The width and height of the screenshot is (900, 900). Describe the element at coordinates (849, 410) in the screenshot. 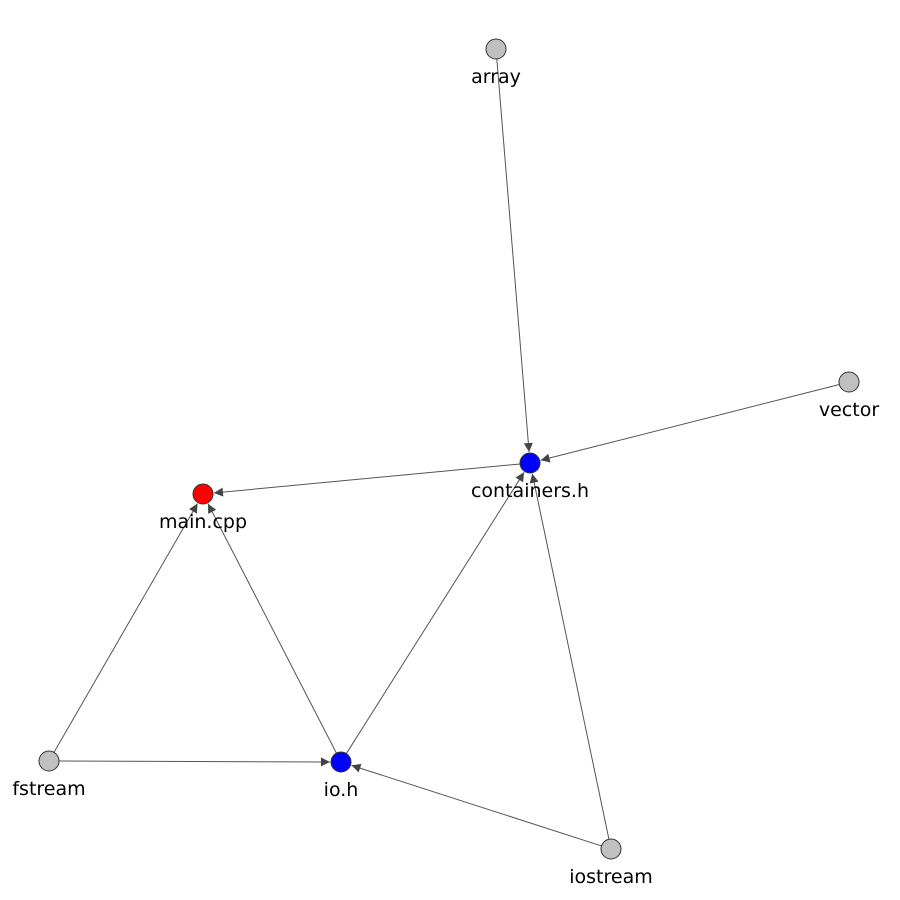

I see `node-label-vector: vector` at that location.